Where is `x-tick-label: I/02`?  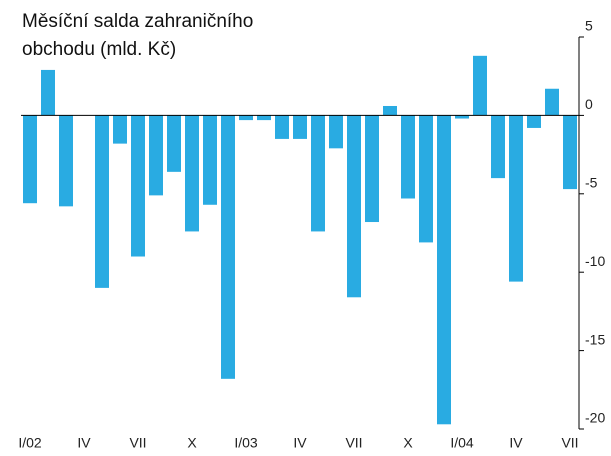
x-tick-label: I/02 is located at coordinates (30, 443).